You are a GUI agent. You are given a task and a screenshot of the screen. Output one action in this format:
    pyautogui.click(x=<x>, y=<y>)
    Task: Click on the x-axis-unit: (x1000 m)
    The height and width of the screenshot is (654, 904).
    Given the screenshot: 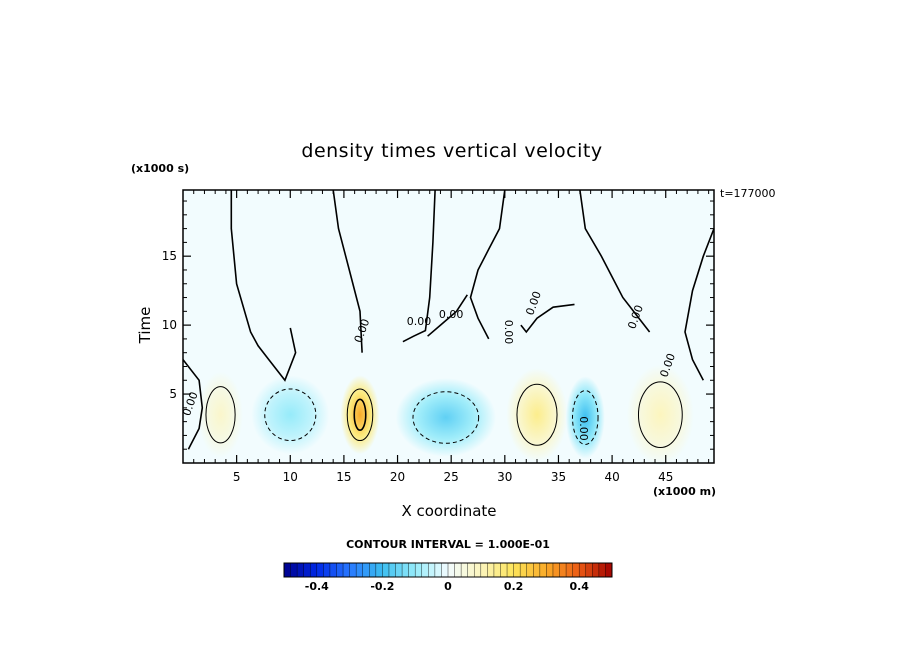 What is the action you would take?
    pyautogui.click(x=685, y=491)
    